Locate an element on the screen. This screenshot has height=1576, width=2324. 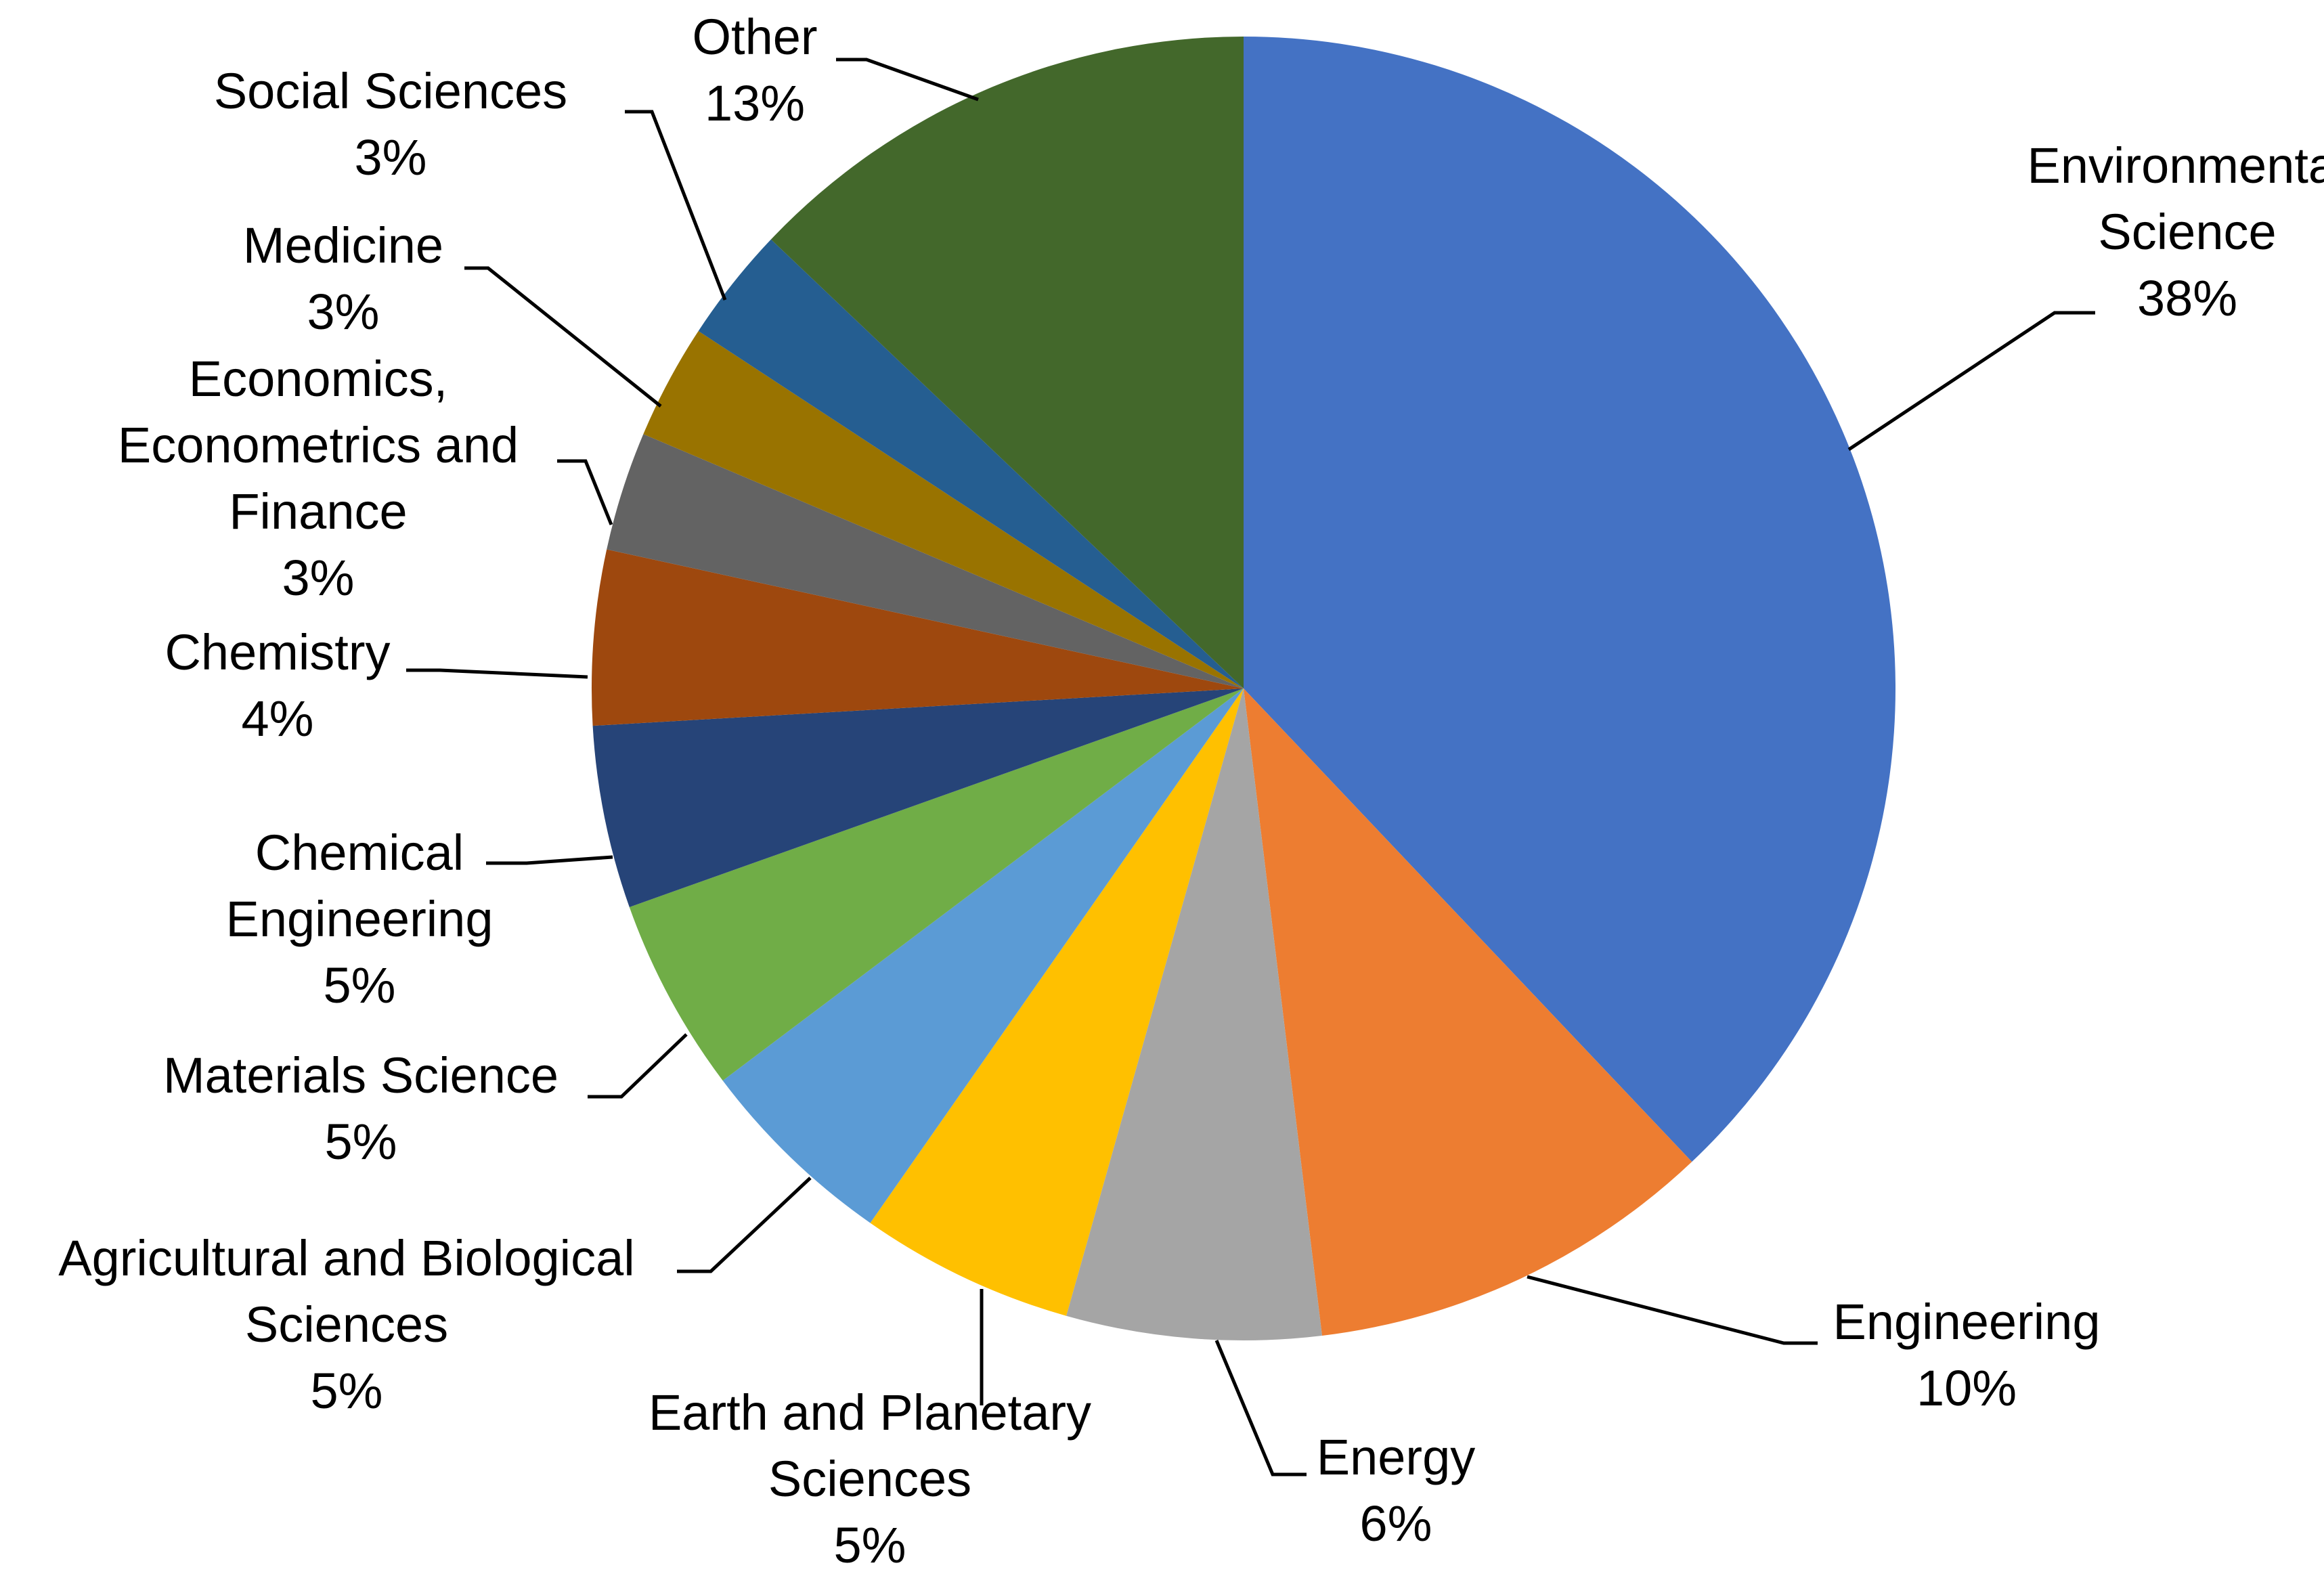
pie-slice-medicine is located at coordinates (944, 509).